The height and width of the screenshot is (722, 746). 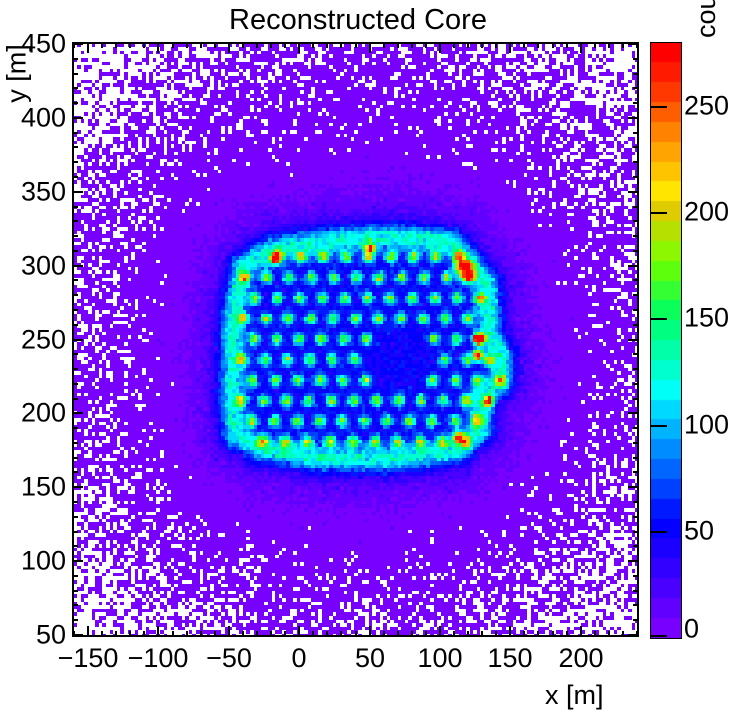 I want to click on x-tick-label: −50, so click(x=229, y=658).